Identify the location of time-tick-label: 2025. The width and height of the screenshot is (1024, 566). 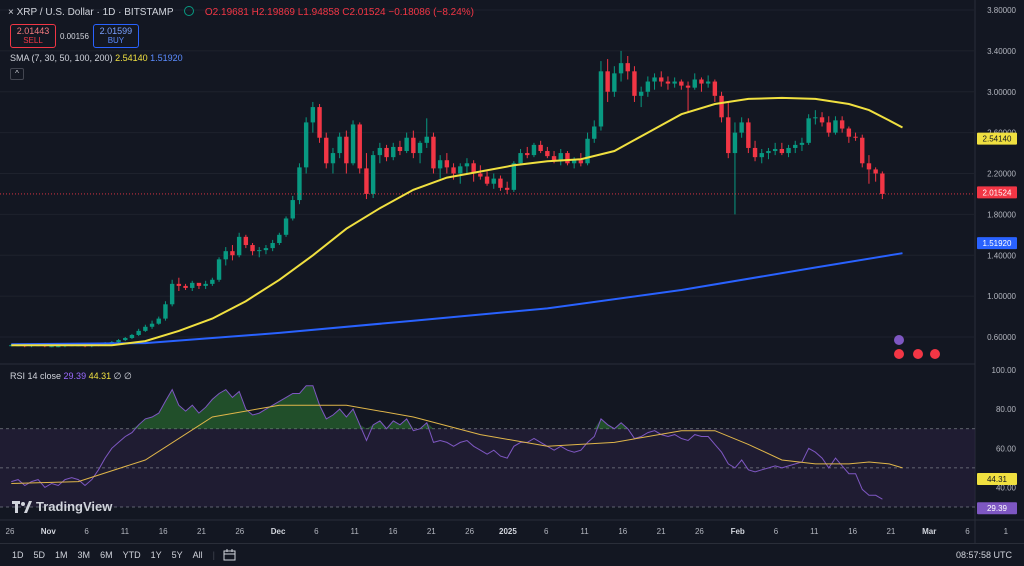
(508, 531).